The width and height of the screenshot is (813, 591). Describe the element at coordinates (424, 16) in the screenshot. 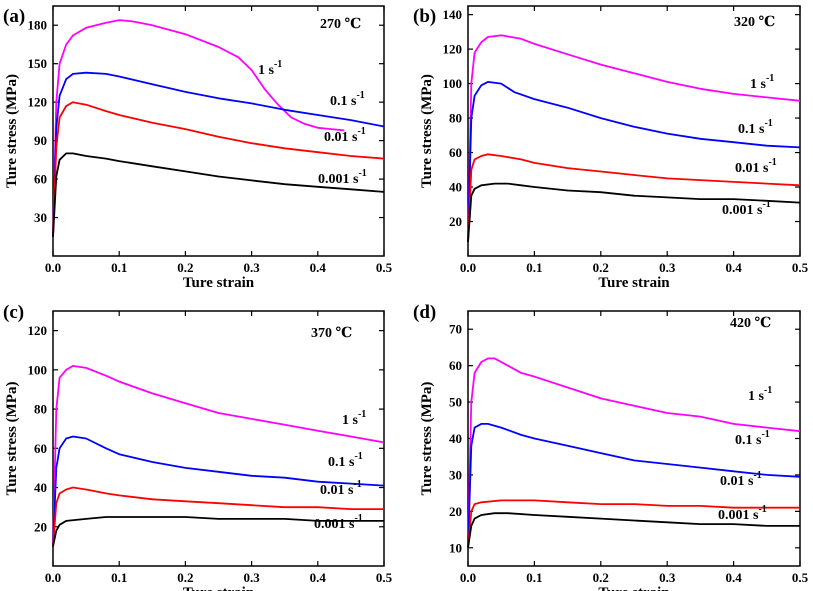

I see `panel-tag: (b)` at that location.